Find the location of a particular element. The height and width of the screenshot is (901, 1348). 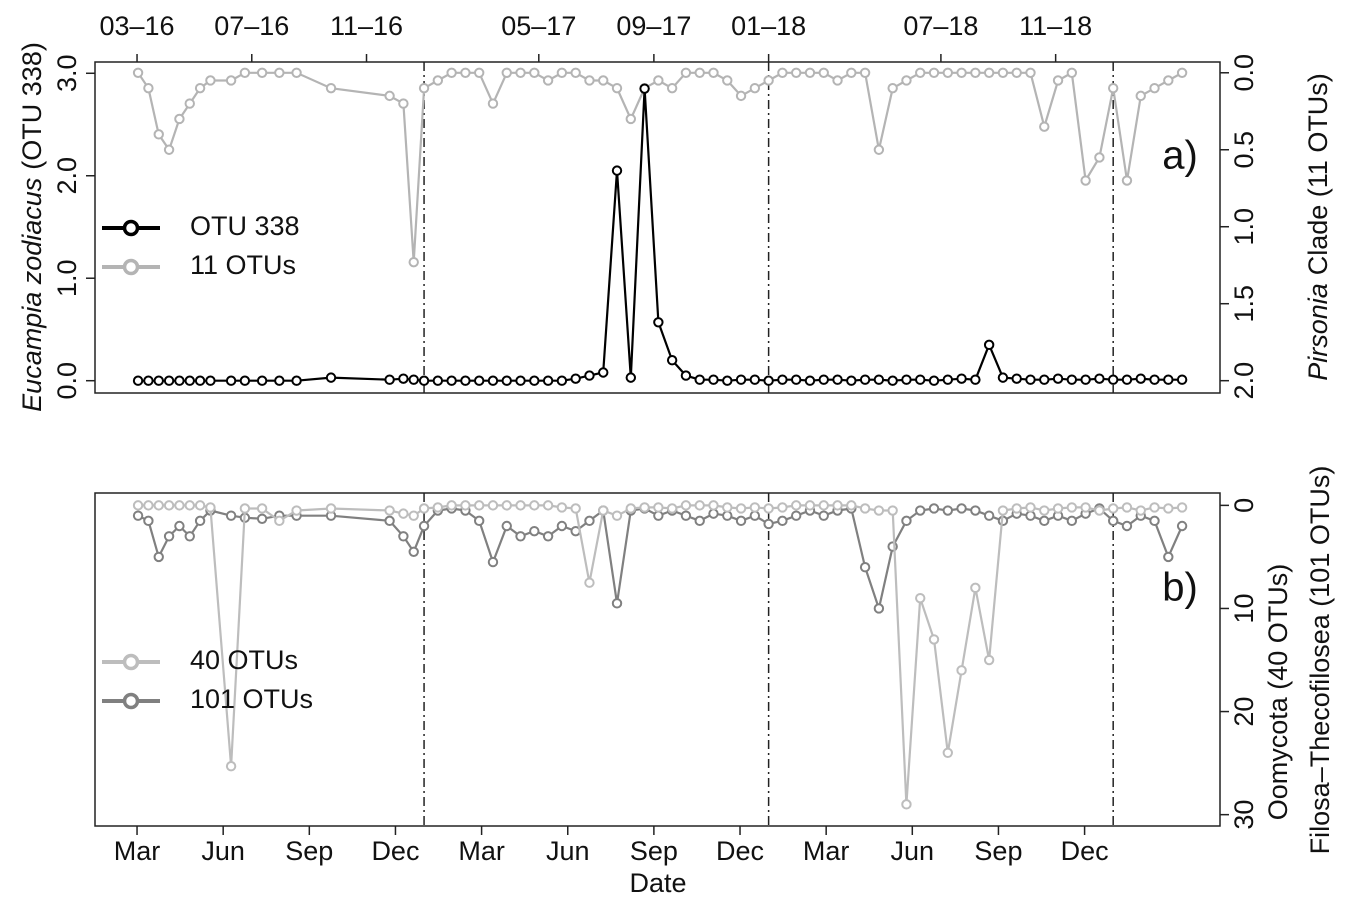

legend-label: 11 OTUs is located at coordinates (243, 265).